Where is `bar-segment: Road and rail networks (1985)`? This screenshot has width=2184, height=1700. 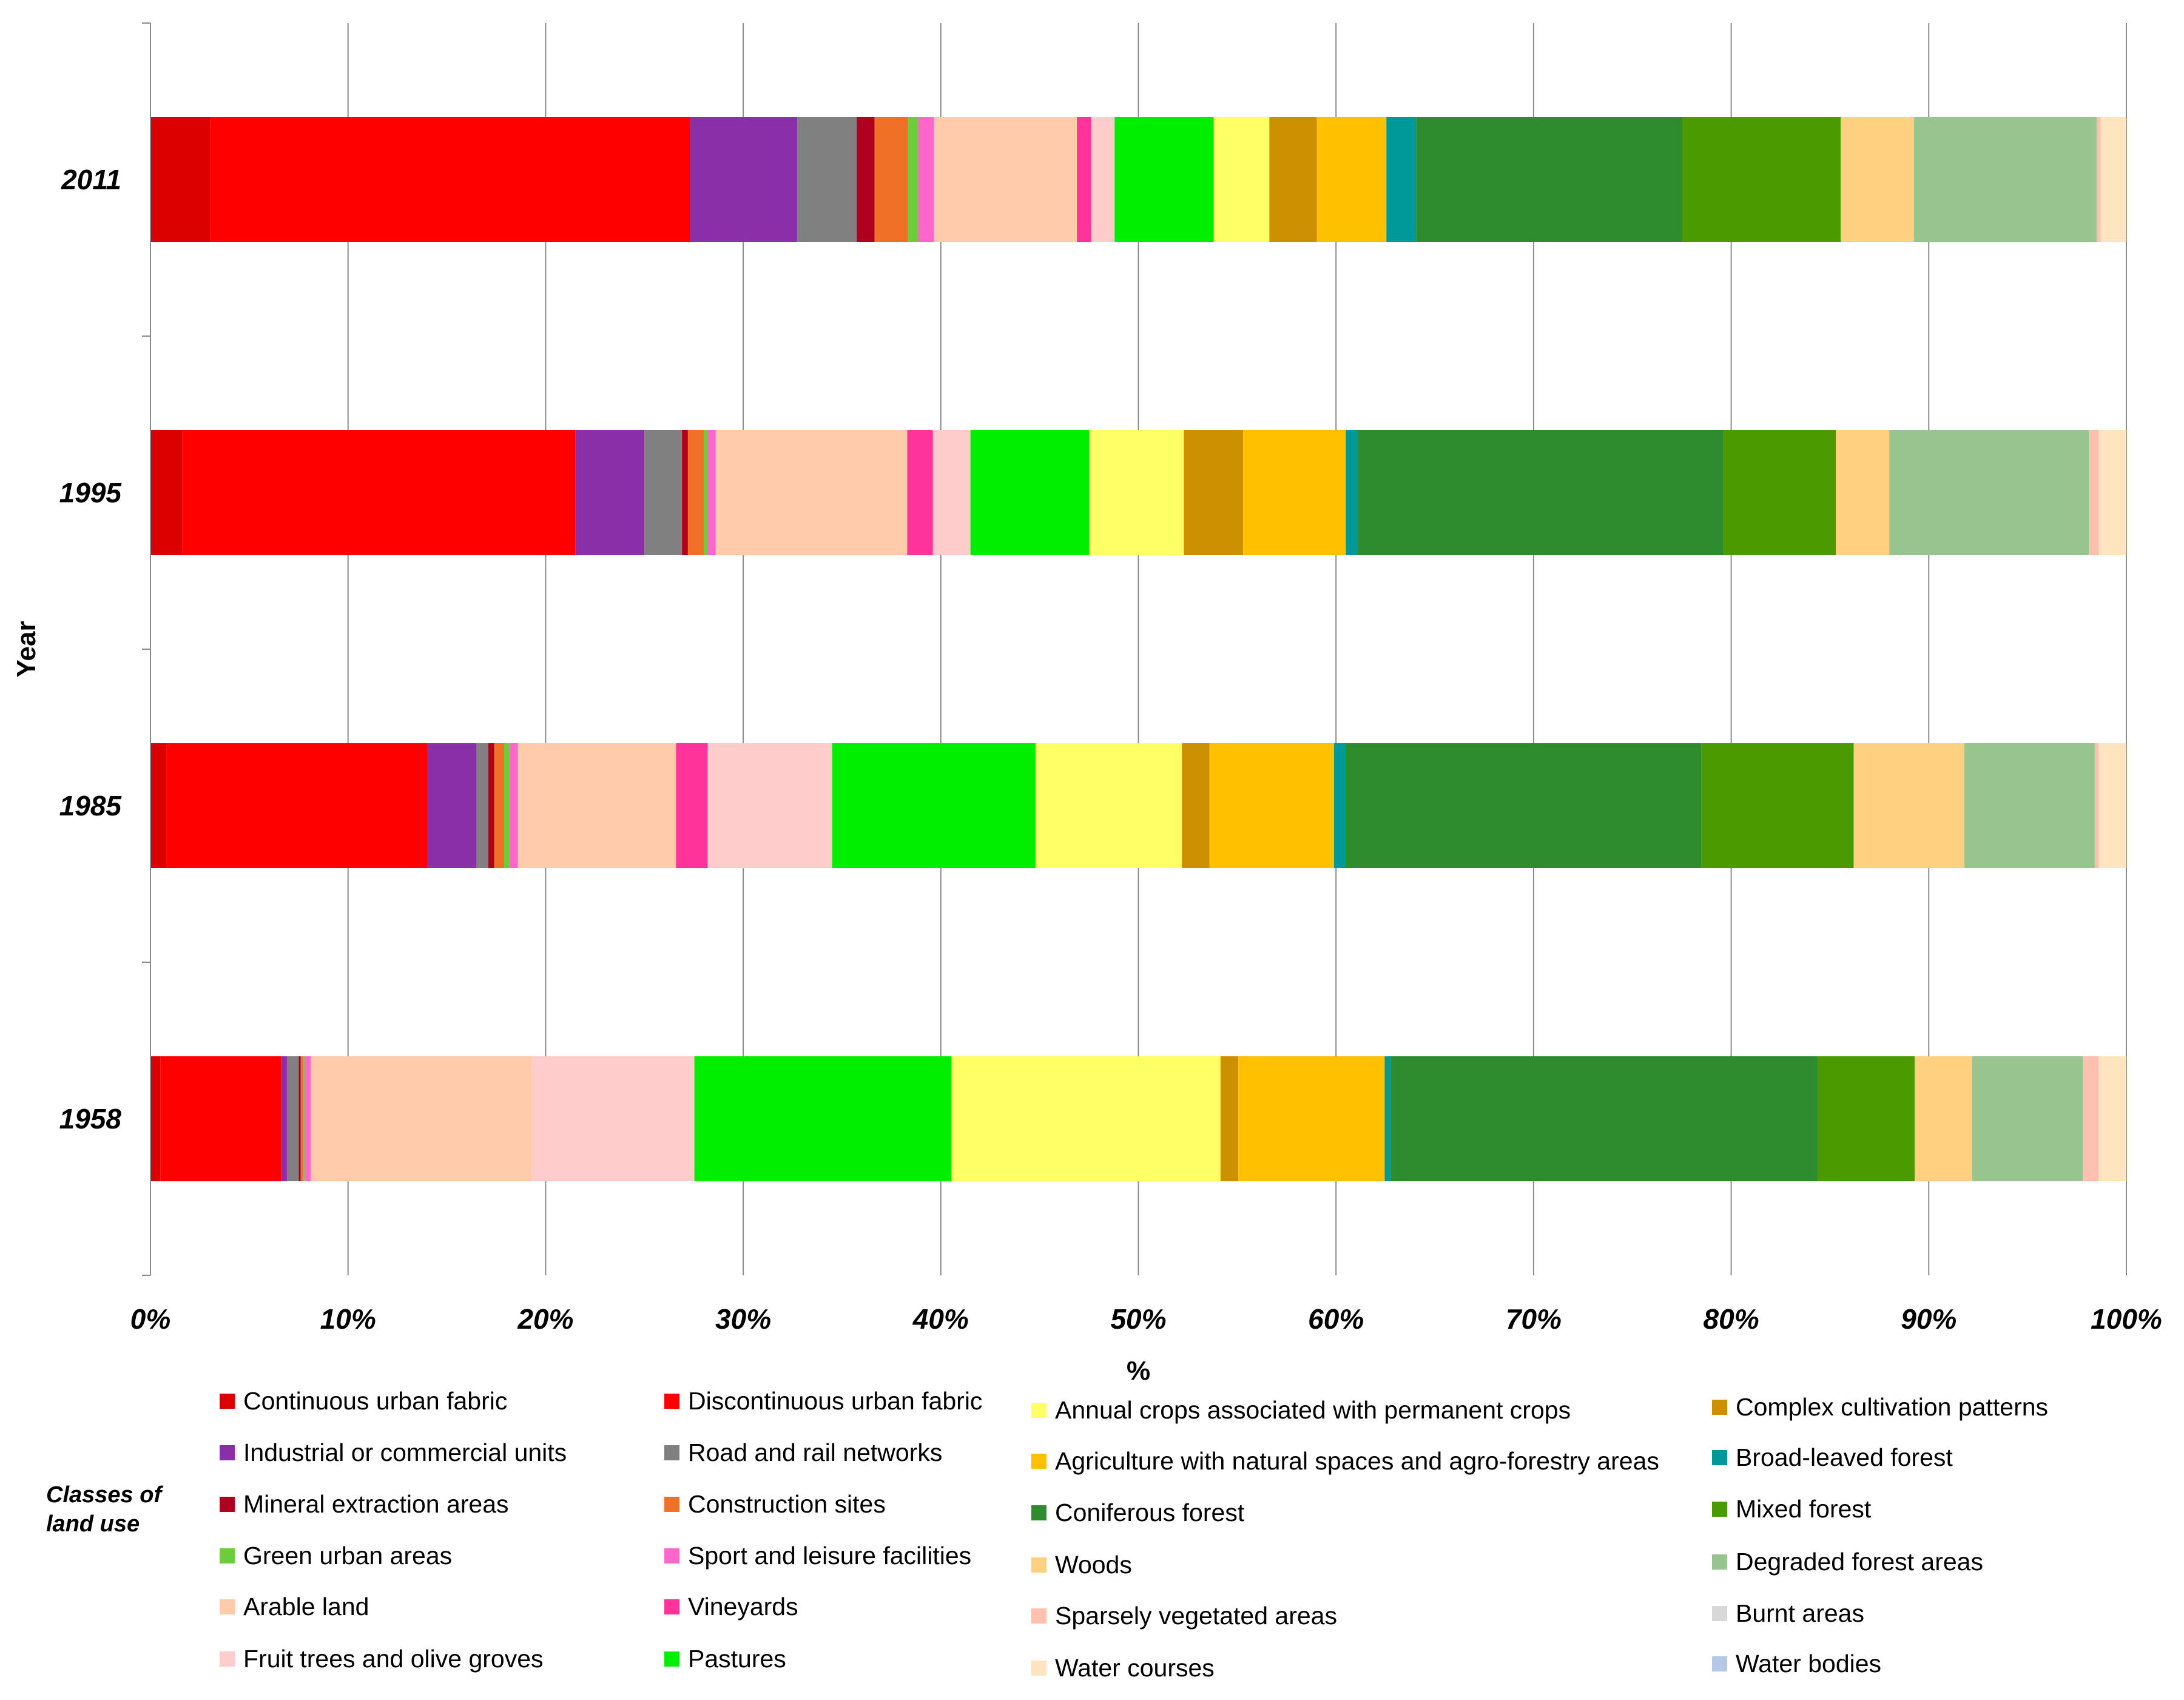 bar-segment: Road and rail networks (1985) is located at coordinates (482, 805).